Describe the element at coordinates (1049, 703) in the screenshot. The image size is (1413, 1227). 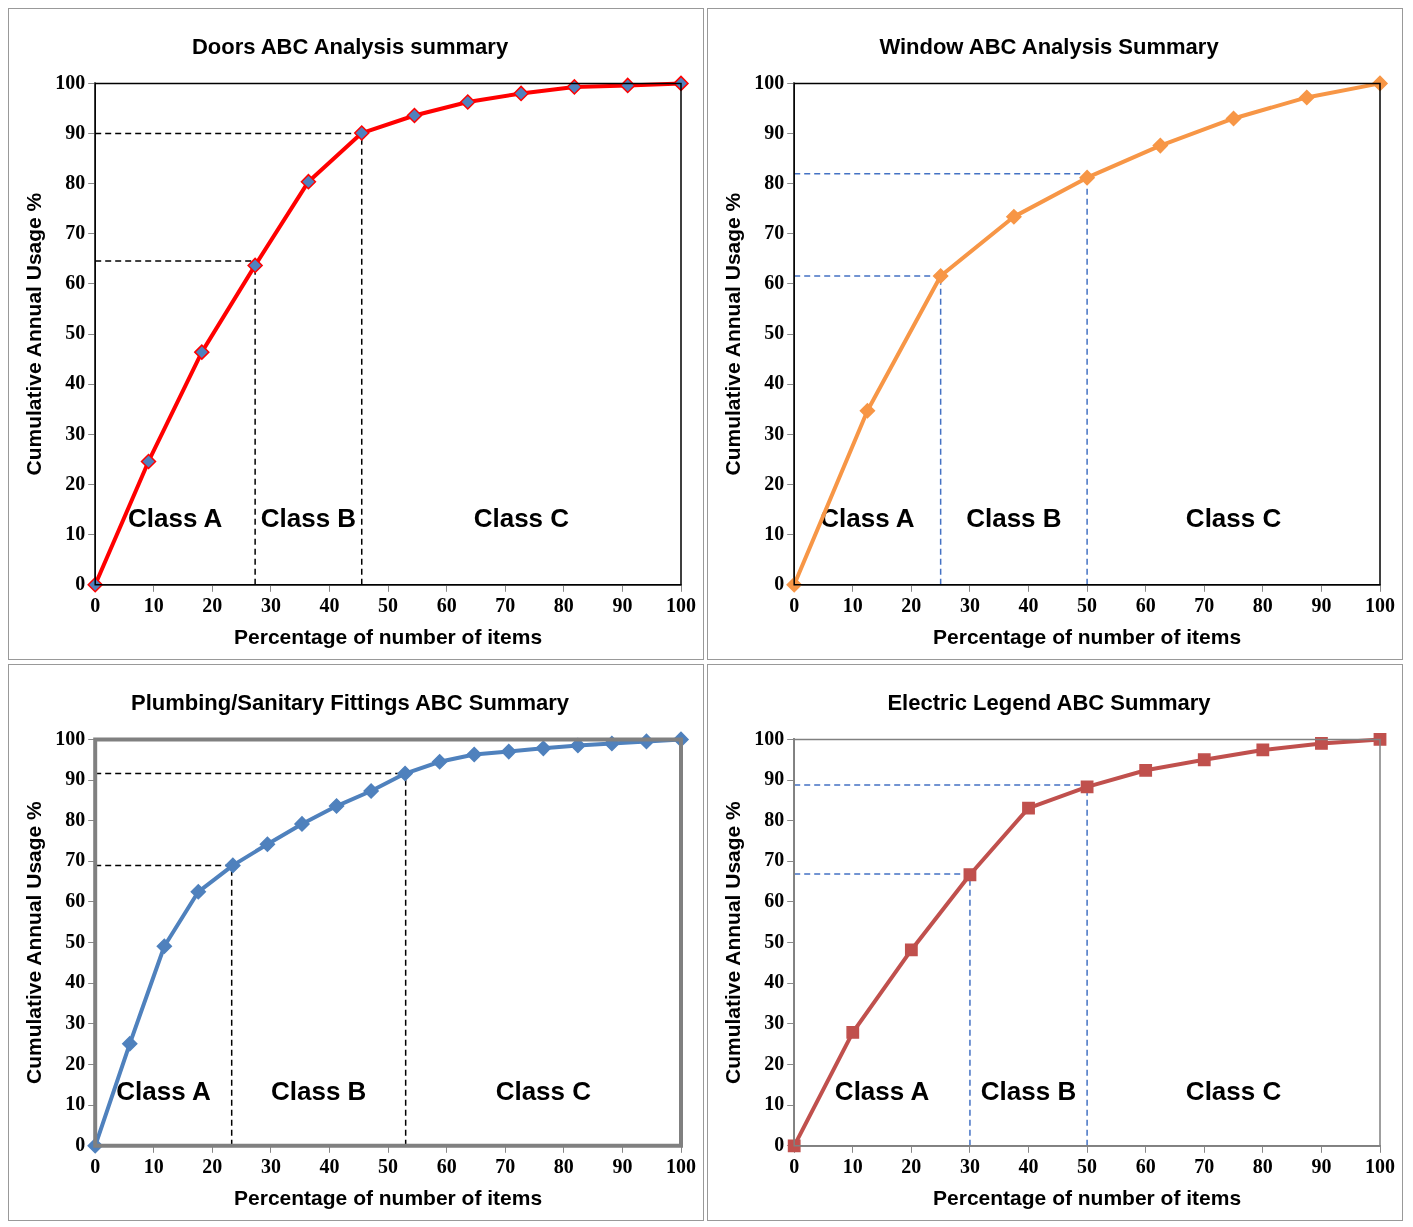
I see `chart-title: Electric Legend ABC Summary` at that location.